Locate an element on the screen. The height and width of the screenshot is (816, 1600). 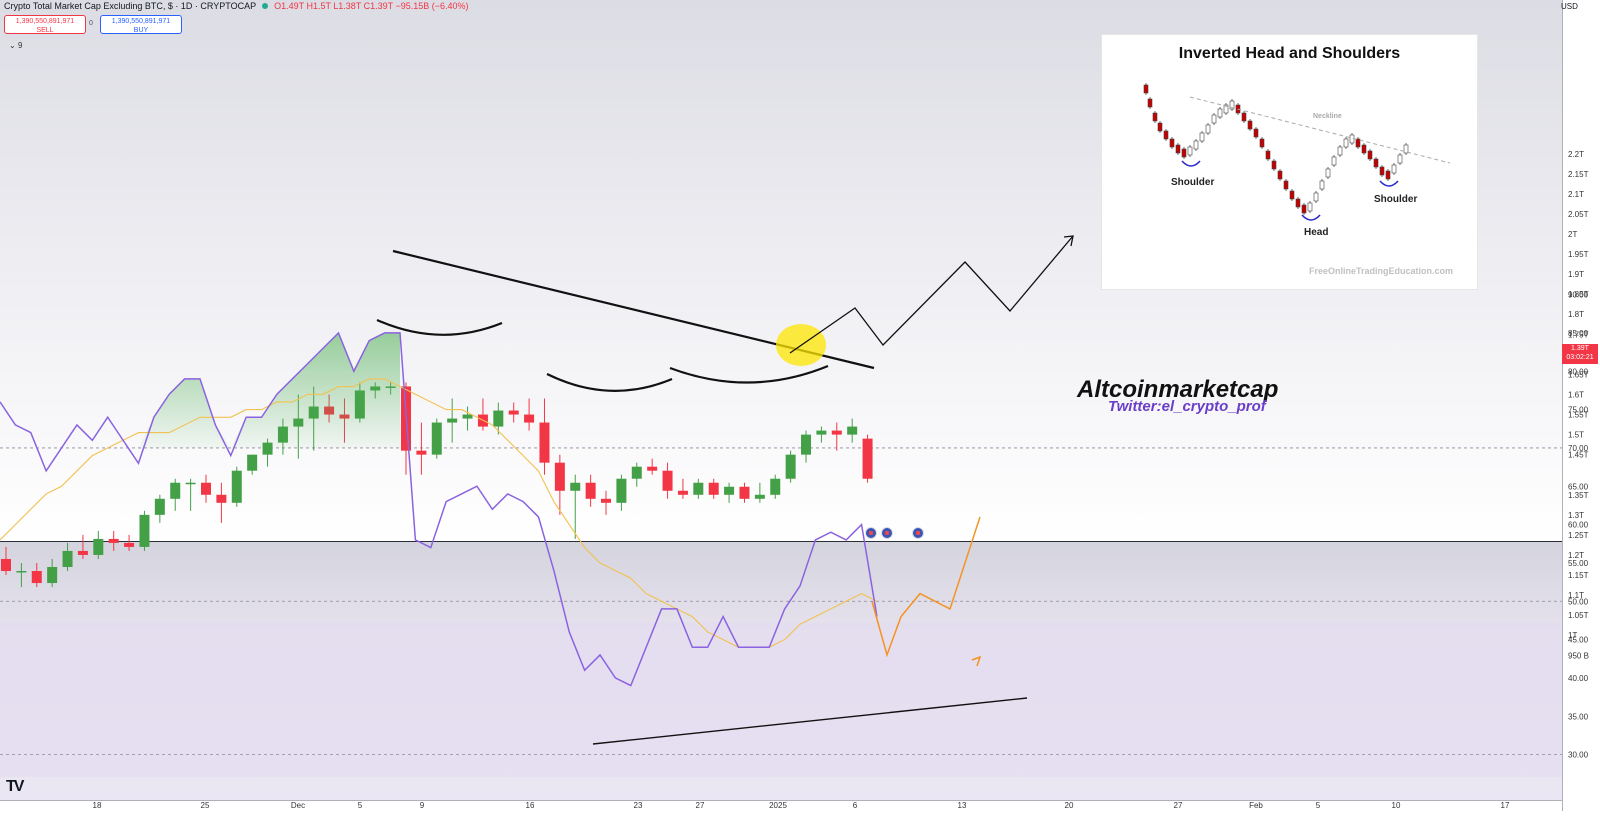
rsi-axis-label: 80.00 is located at coordinates (1578, 371).